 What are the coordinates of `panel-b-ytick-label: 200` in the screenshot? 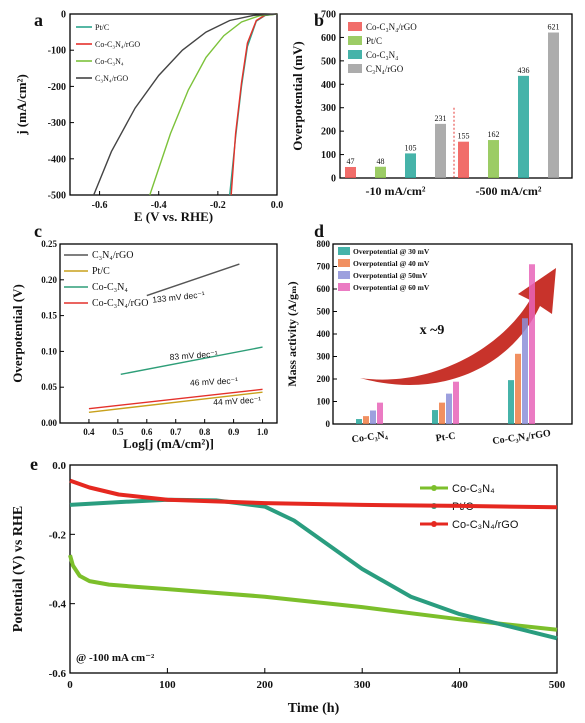 It's located at (328, 132).